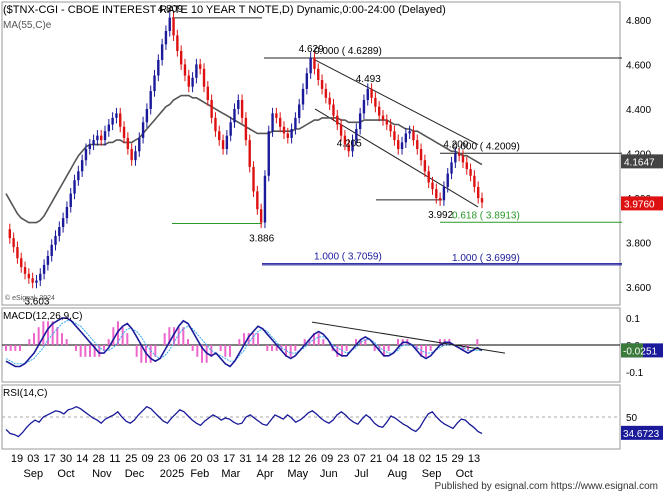 Image resolution: width=664 pixels, height=494 pixels. Describe the element at coordinates (632, 418) in the screenshot. I see `rsi-tick: 50` at that location.